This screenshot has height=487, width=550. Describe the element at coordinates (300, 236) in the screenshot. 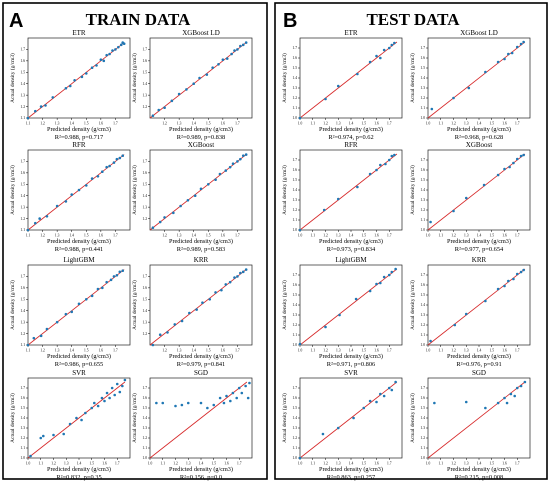

I see `x-tick-label: 1.0` at that location.